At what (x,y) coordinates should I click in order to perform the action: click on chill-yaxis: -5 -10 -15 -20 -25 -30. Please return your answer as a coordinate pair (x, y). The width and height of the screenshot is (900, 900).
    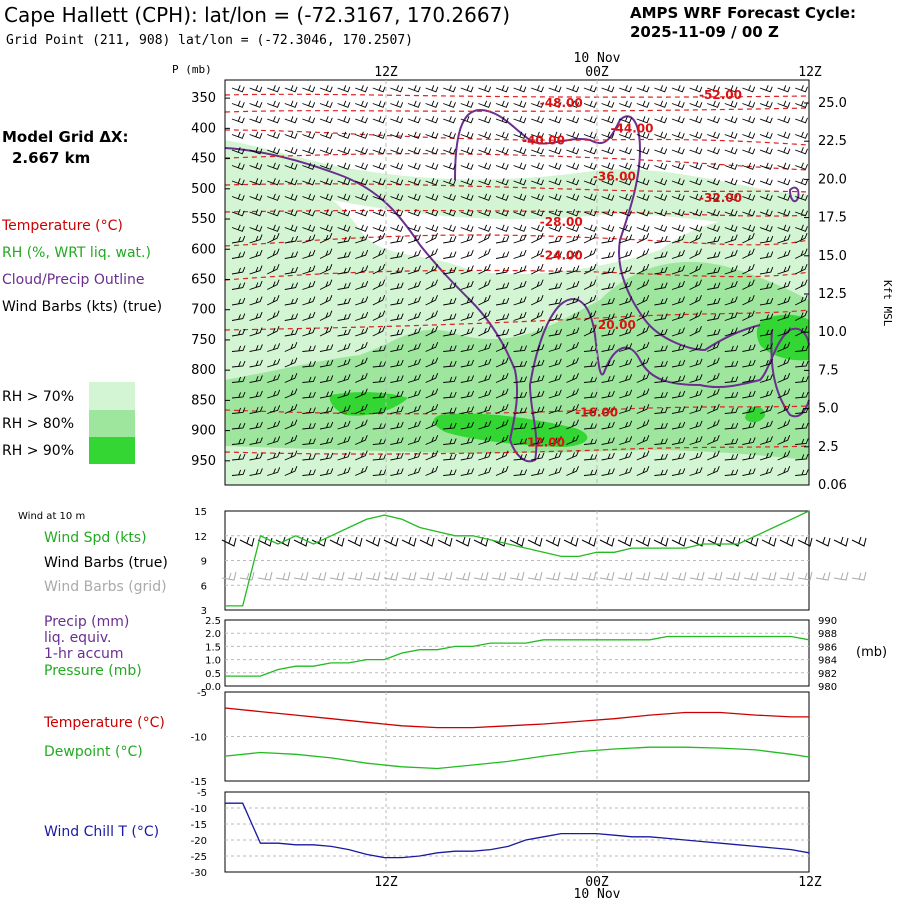
    Looking at the image, I should click on (199, 833).